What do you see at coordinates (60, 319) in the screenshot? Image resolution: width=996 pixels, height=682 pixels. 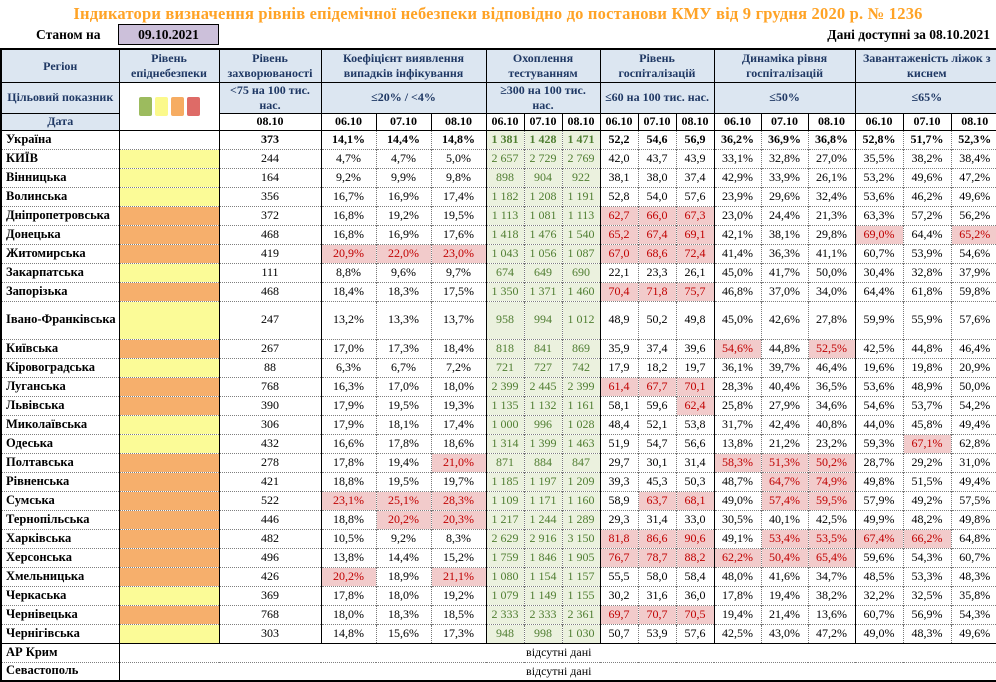 I see `region-label: Івано-Франківська` at bounding box center [60, 319].